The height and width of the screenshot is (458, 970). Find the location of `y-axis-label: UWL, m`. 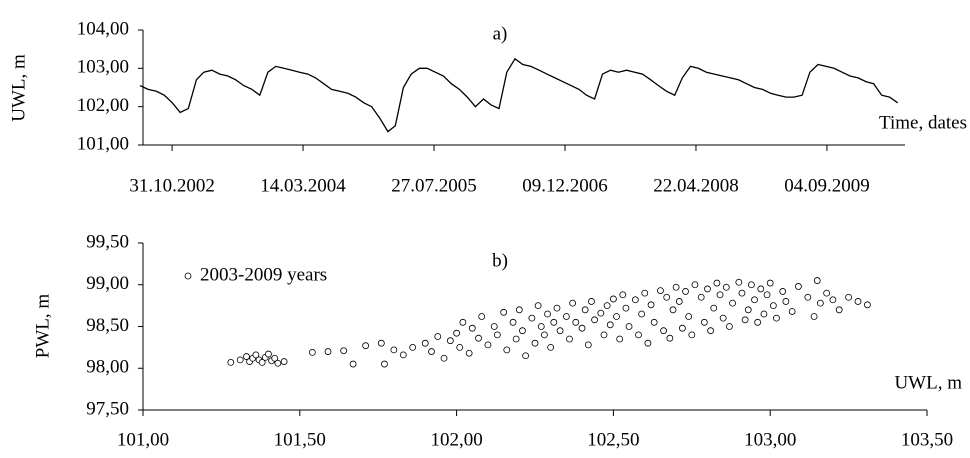

y-axis-label: UWL, m is located at coordinates (18, 88).